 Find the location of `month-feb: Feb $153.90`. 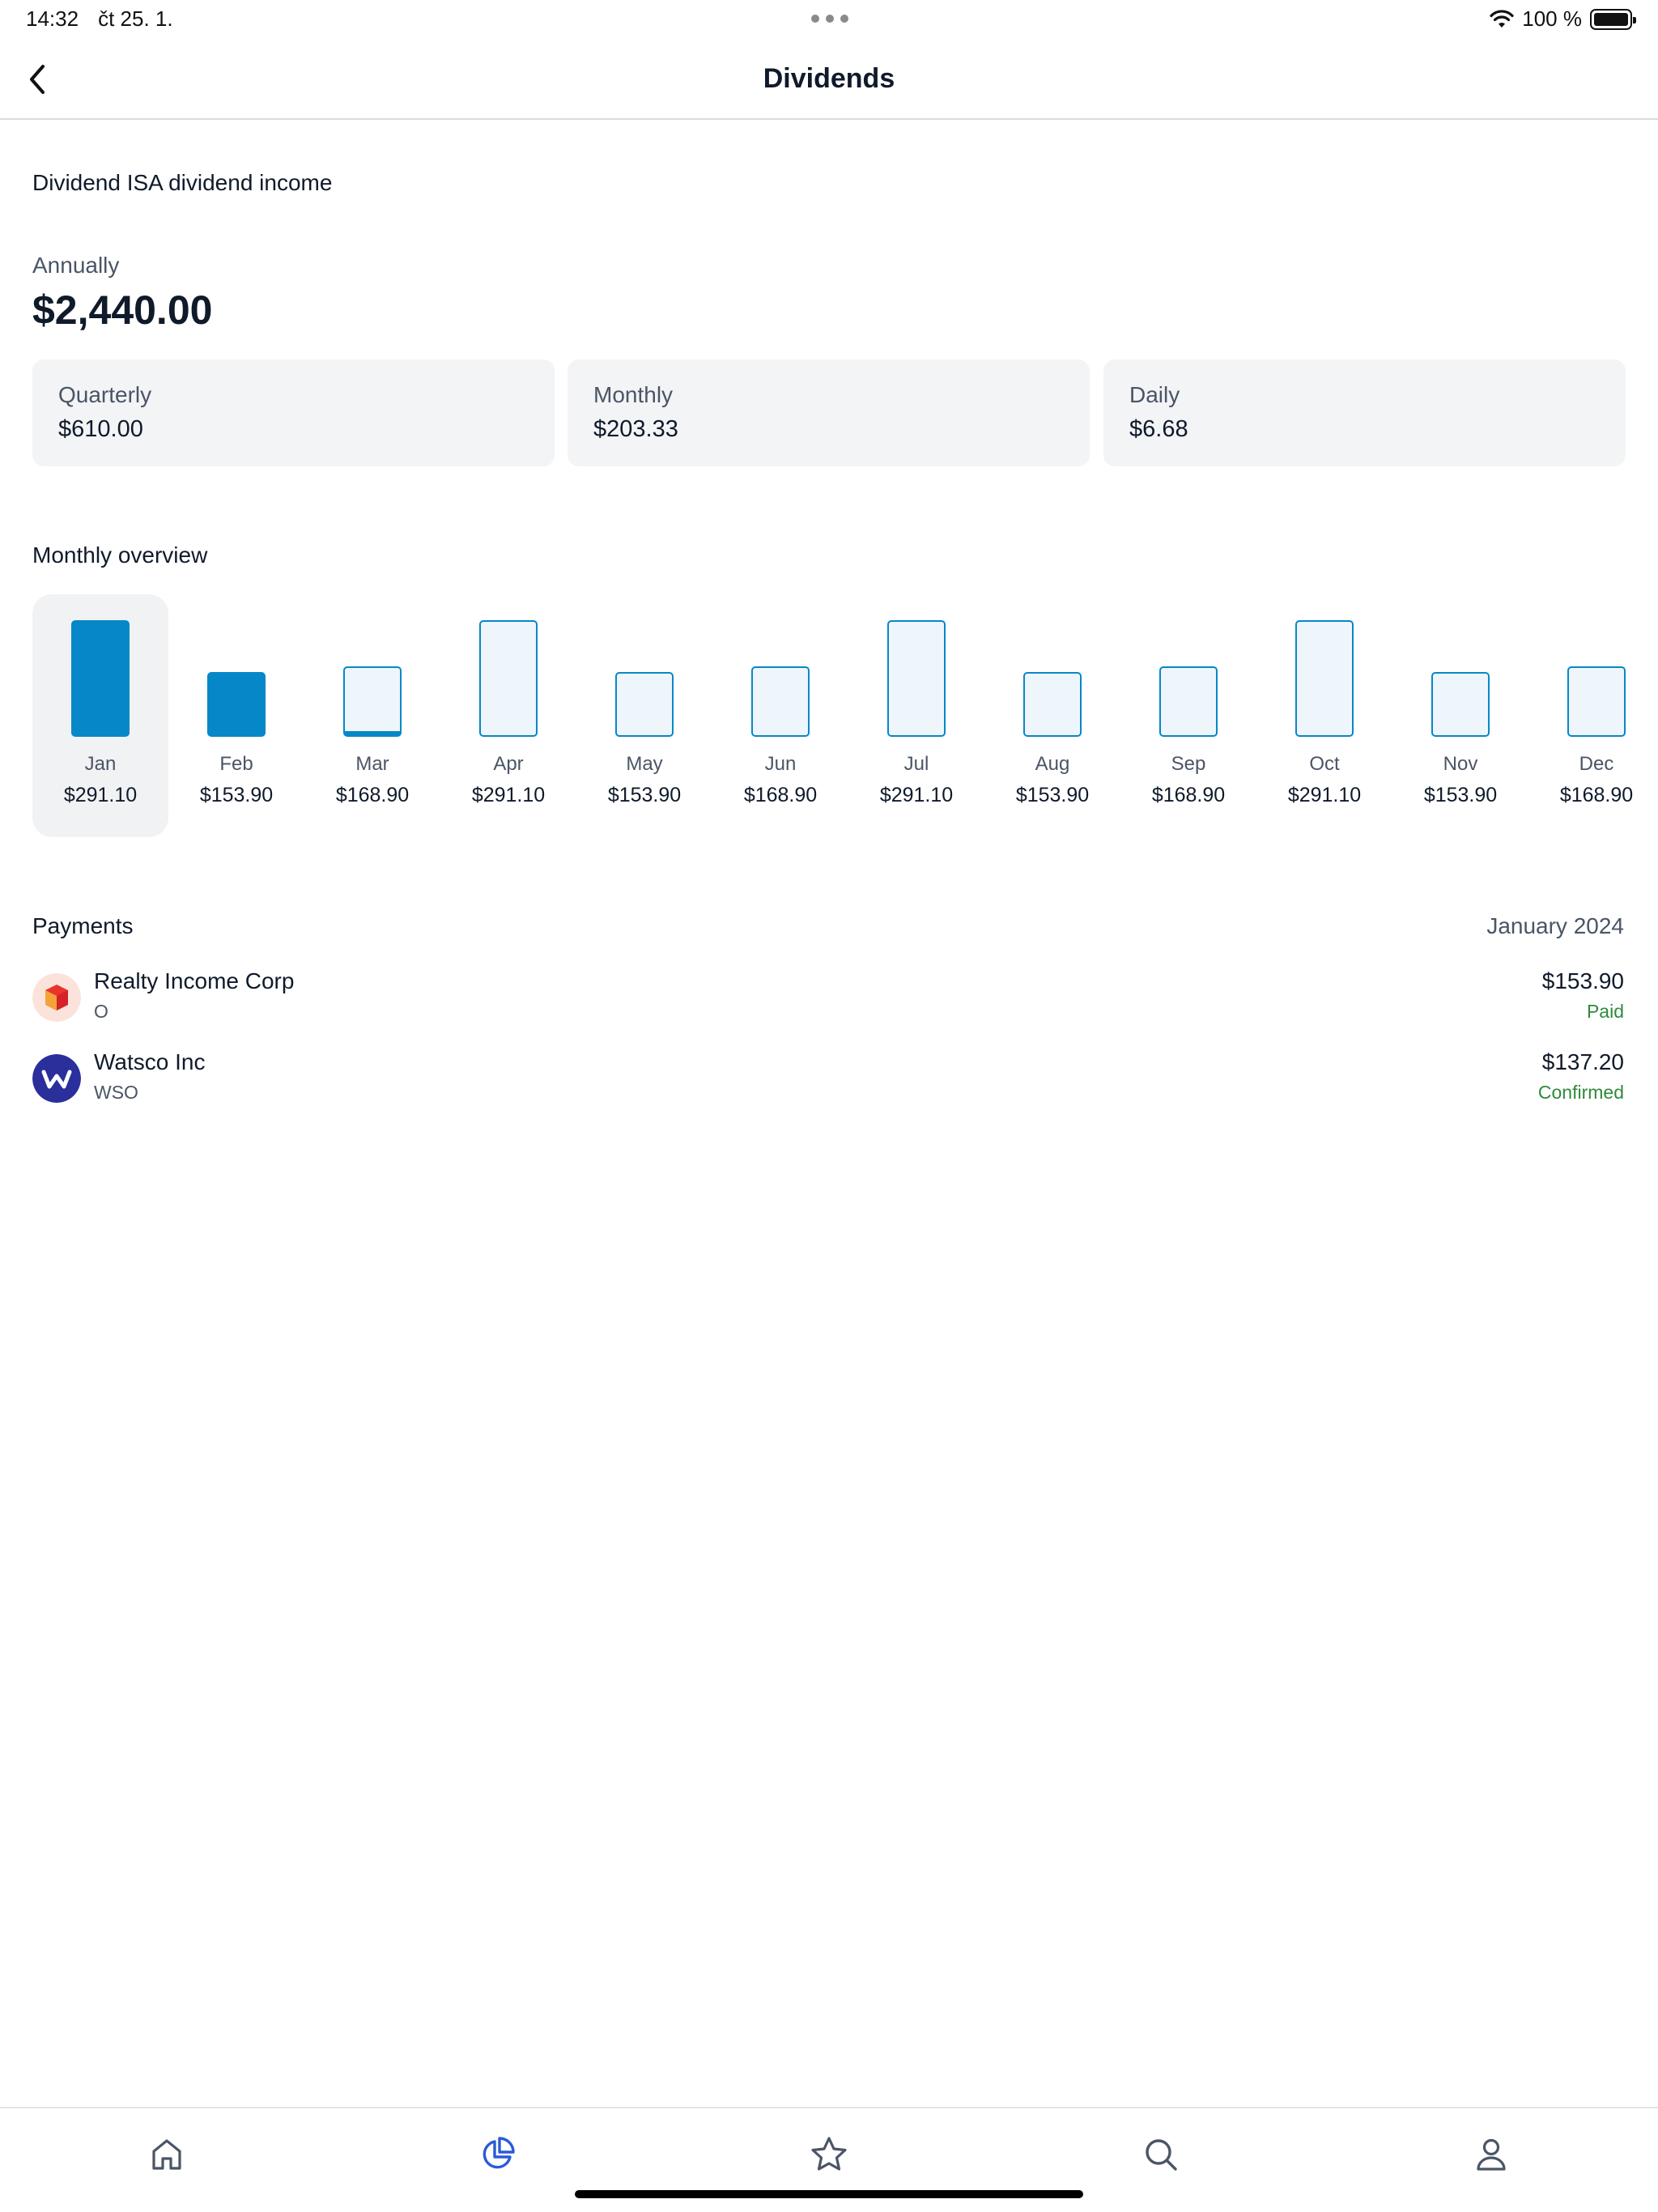

month-feb: Feb $153.90 is located at coordinates (236, 716).